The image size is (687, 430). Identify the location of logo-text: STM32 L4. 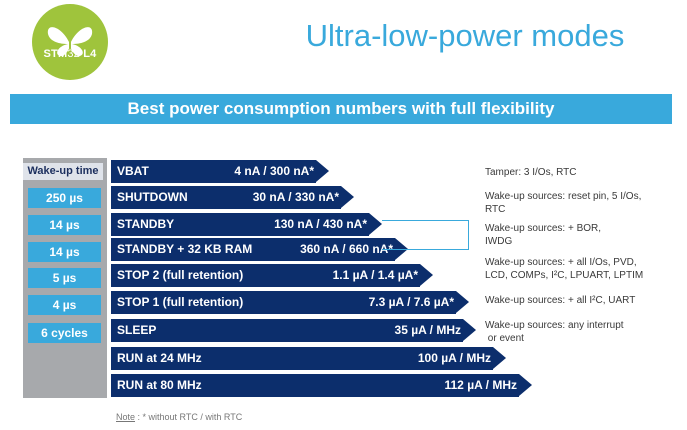
(70, 54).